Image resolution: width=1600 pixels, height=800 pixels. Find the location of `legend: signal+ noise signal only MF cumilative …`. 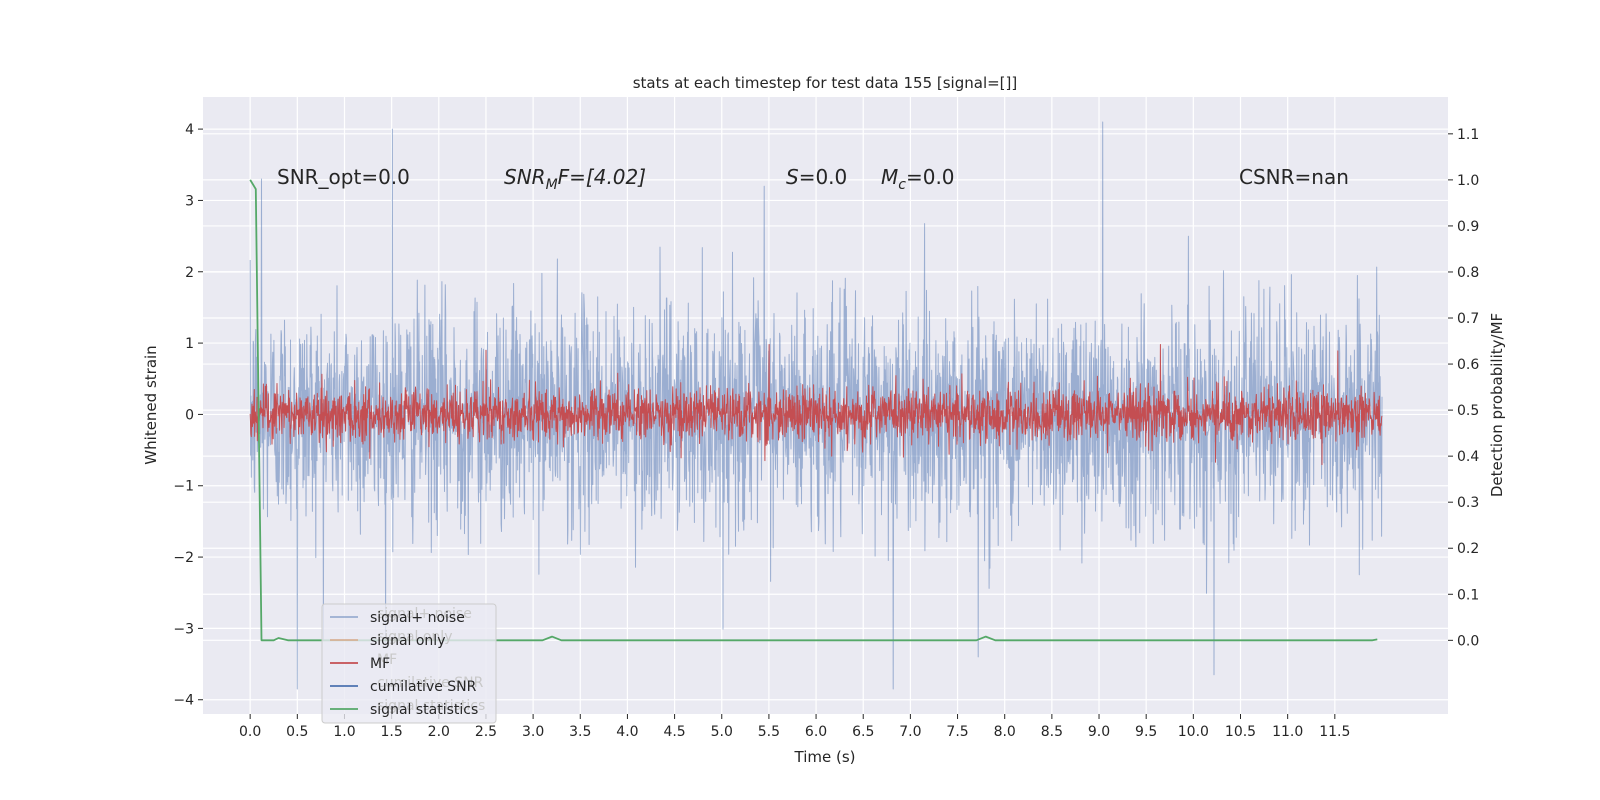

legend: signal+ noise signal only MF cumilative … is located at coordinates (409, 663).